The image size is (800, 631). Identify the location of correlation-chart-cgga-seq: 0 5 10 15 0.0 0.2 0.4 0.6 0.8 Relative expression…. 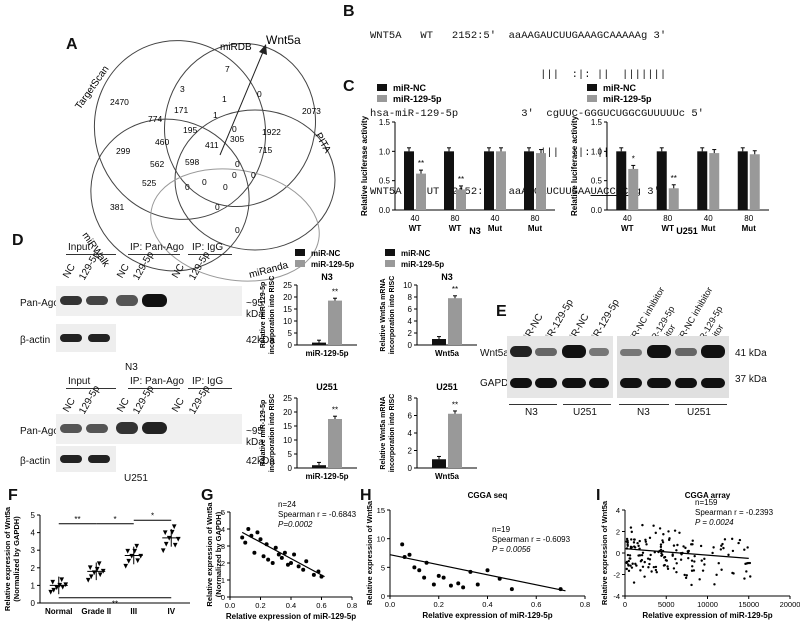
(477, 555).